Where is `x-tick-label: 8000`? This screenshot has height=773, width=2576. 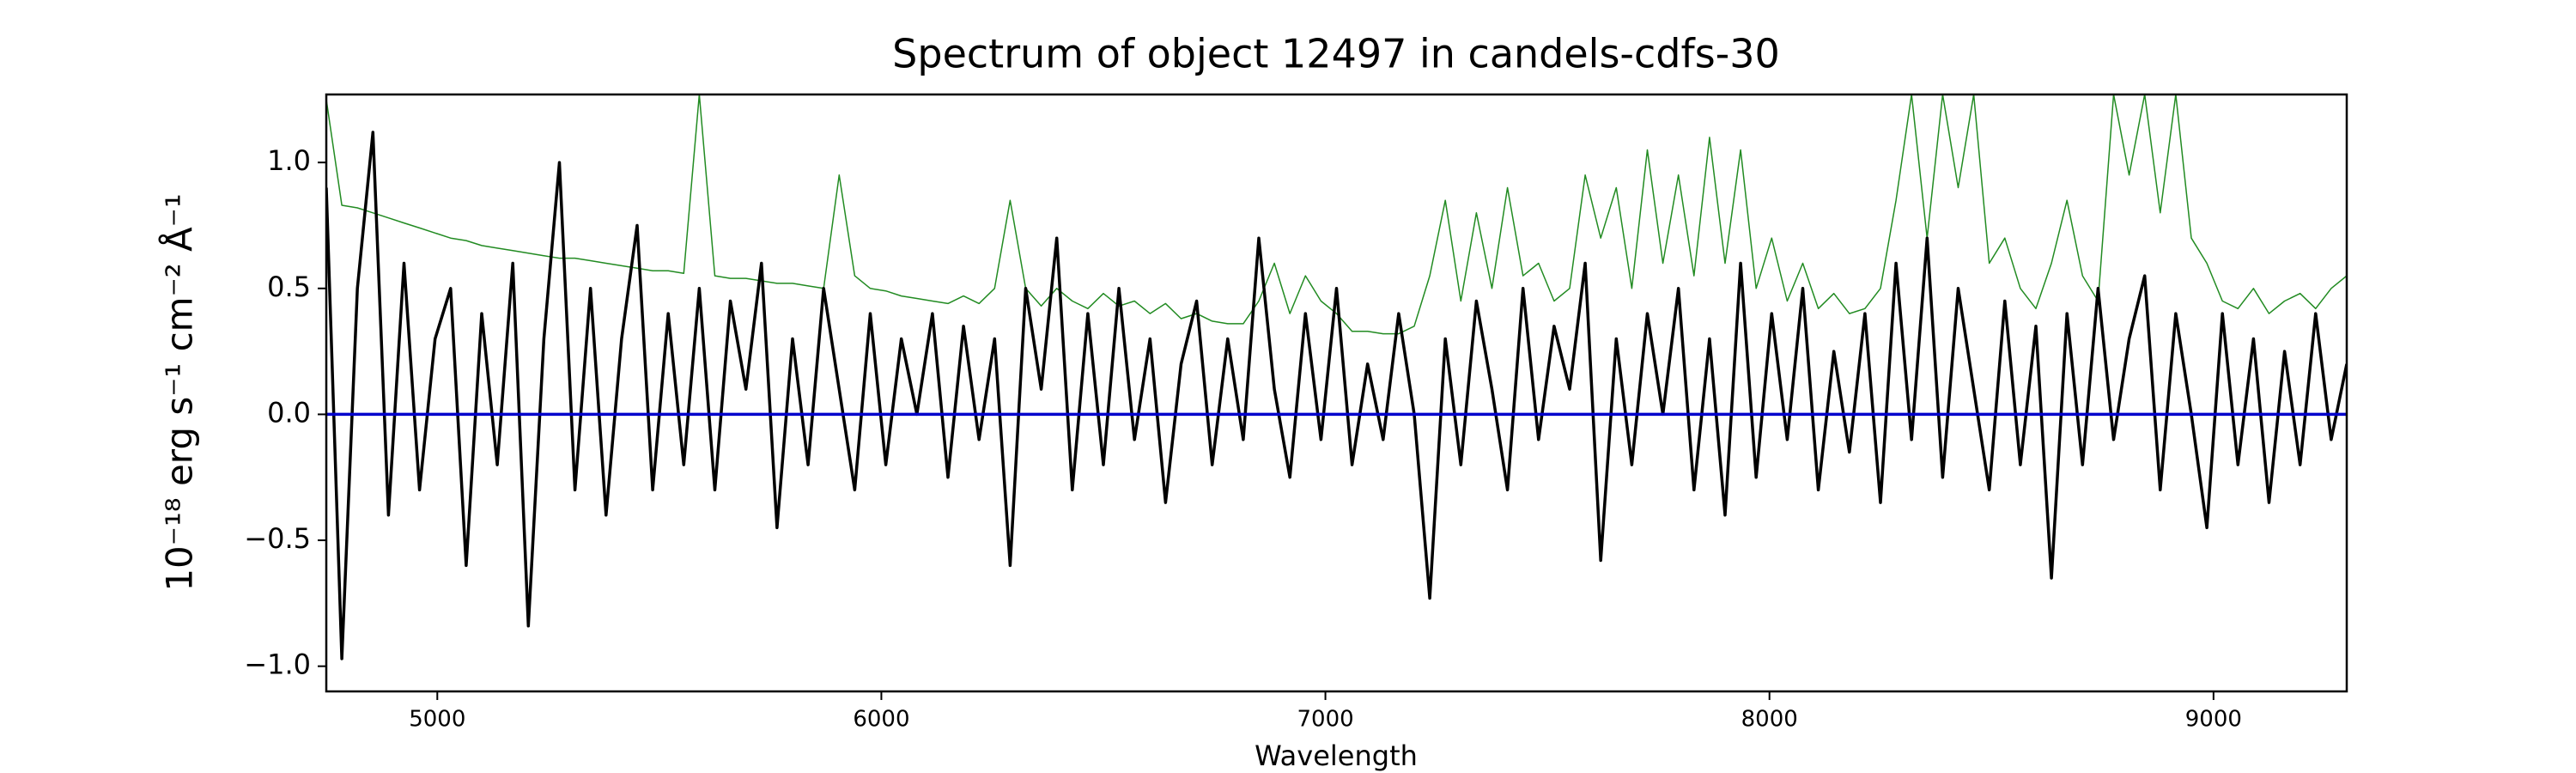 x-tick-label: 8000 is located at coordinates (1770, 720).